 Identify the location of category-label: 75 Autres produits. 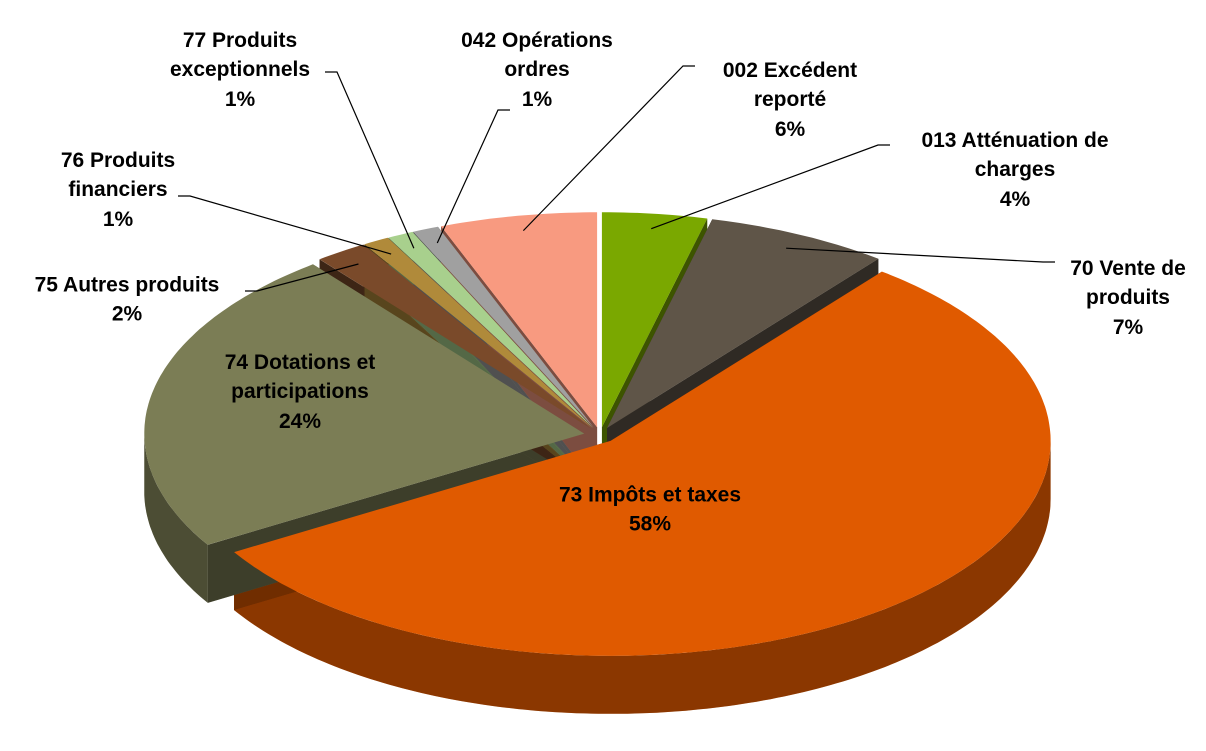
(127, 285).